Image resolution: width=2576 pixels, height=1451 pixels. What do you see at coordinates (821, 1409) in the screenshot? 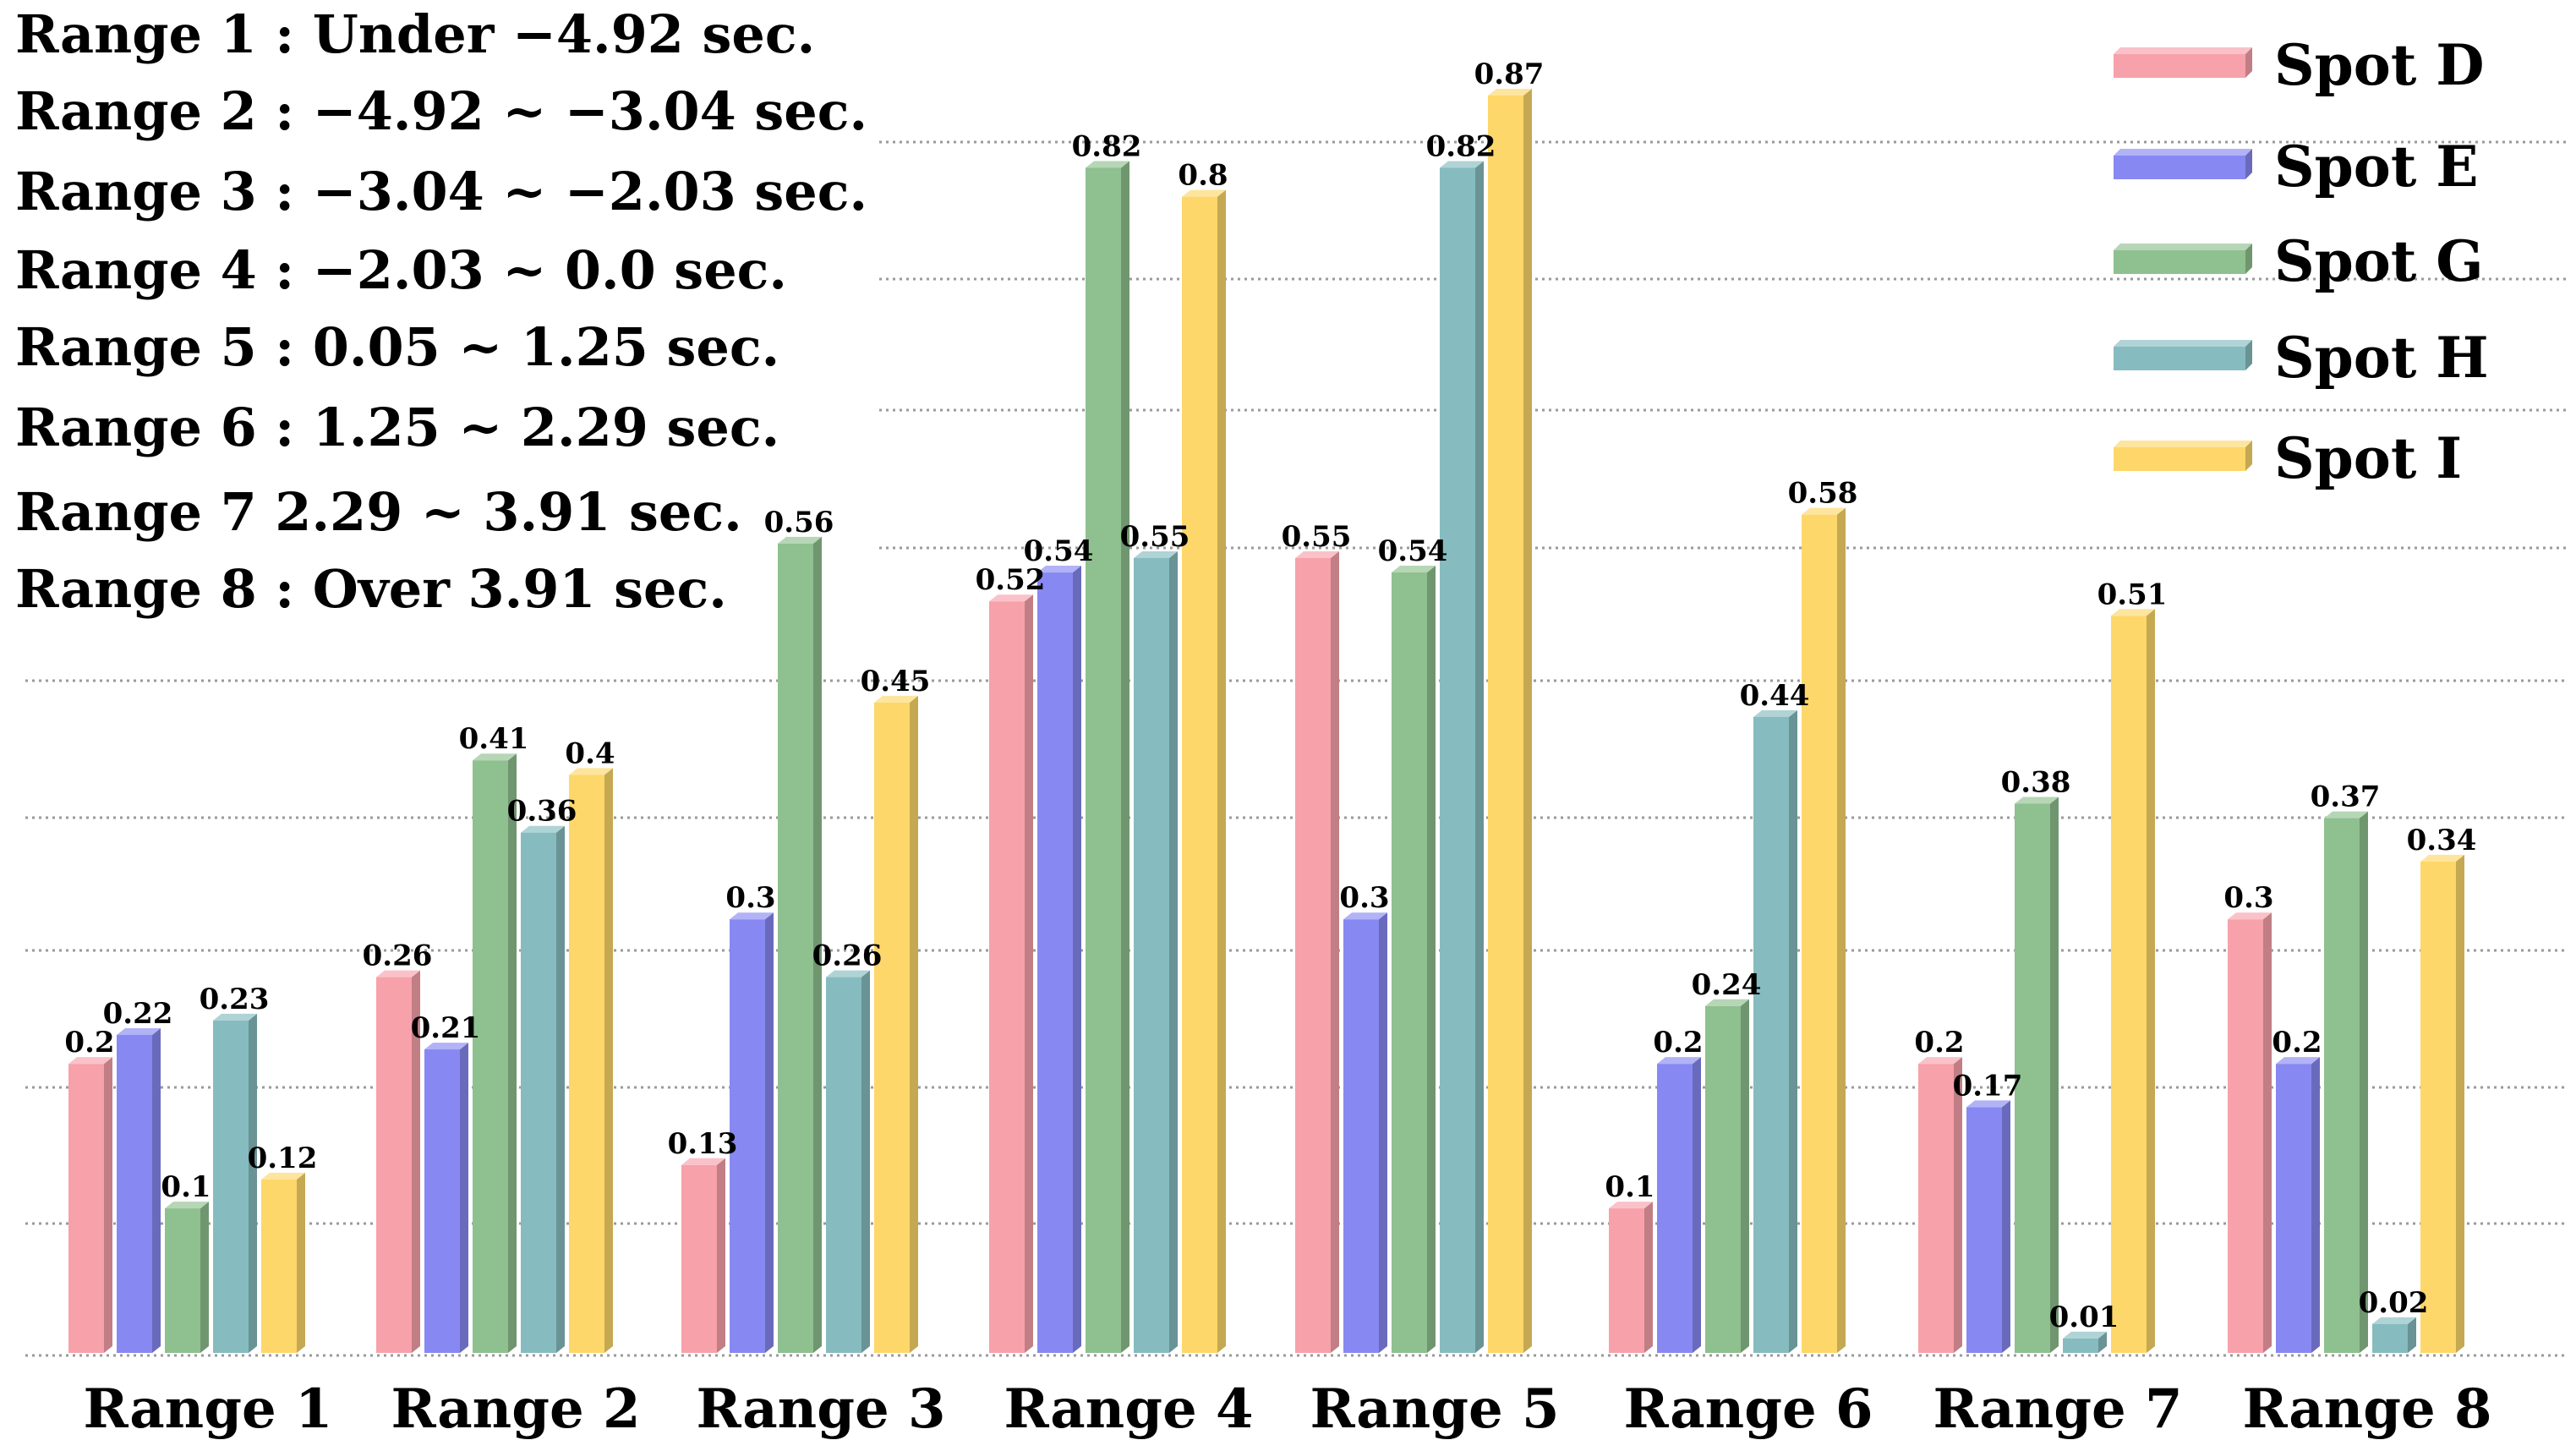
I see `x-tick-label: Range 3` at bounding box center [821, 1409].